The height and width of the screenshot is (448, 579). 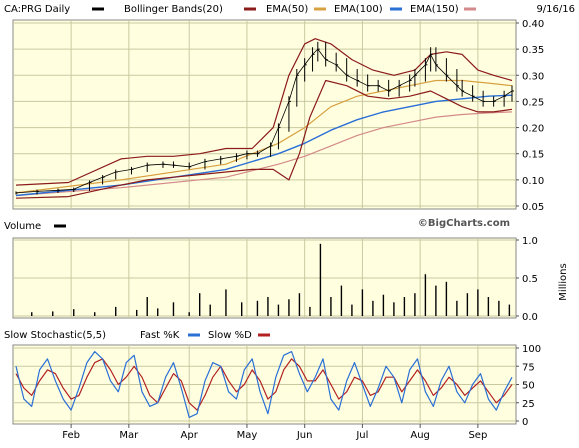 What do you see at coordinates (533, 76) in the screenshot?
I see `y-tick-label: 0.30` at bounding box center [533, 76].